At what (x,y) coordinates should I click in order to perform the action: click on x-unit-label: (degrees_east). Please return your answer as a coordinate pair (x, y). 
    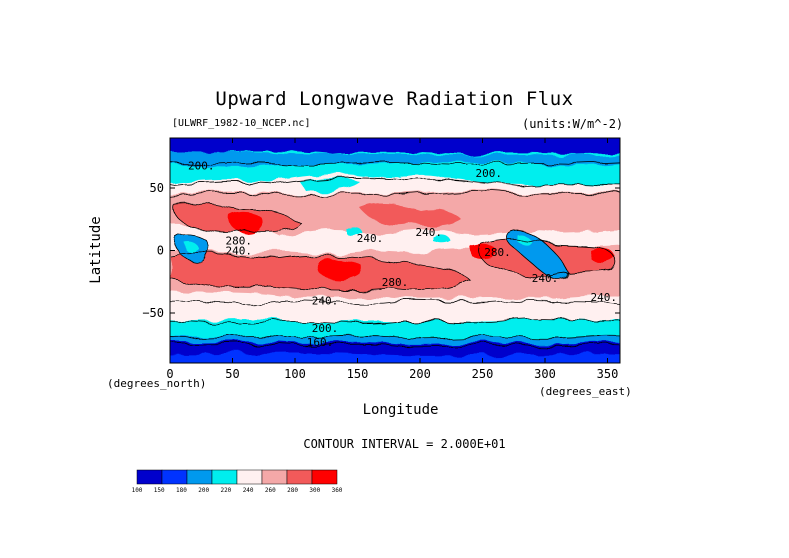
    Looking at the image, I should click on (585, 391).